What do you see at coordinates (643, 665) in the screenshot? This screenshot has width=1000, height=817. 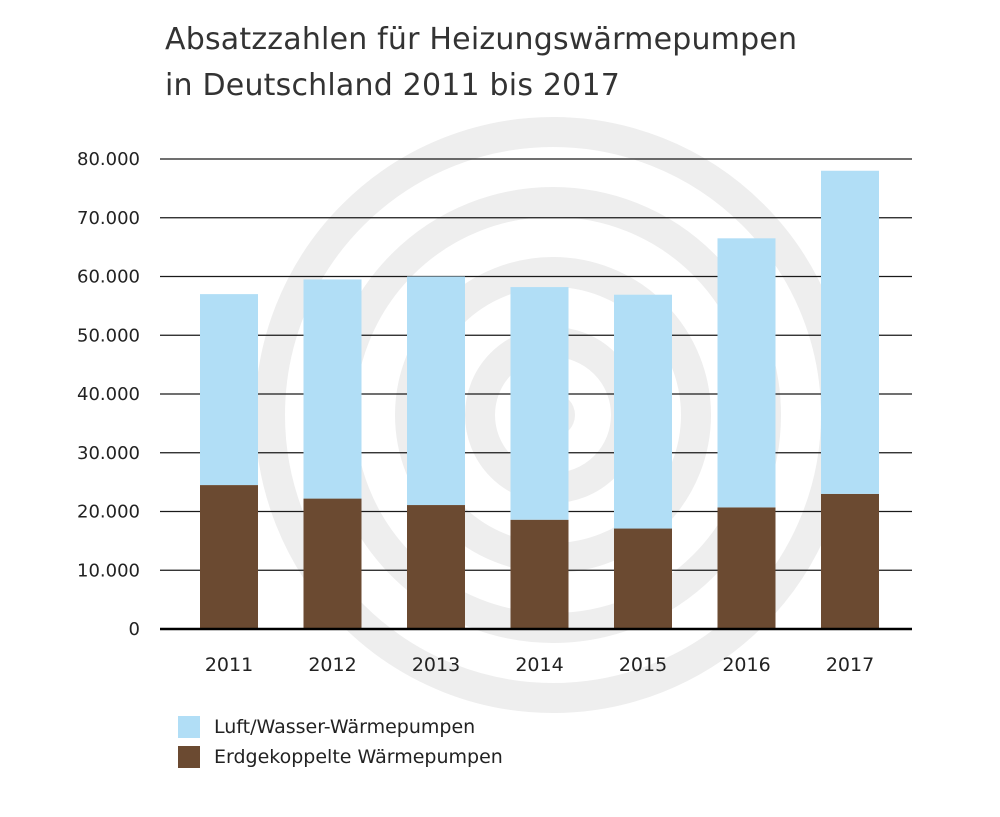 I see `x-tick-label: 2015` at bounding box center [643, 665].